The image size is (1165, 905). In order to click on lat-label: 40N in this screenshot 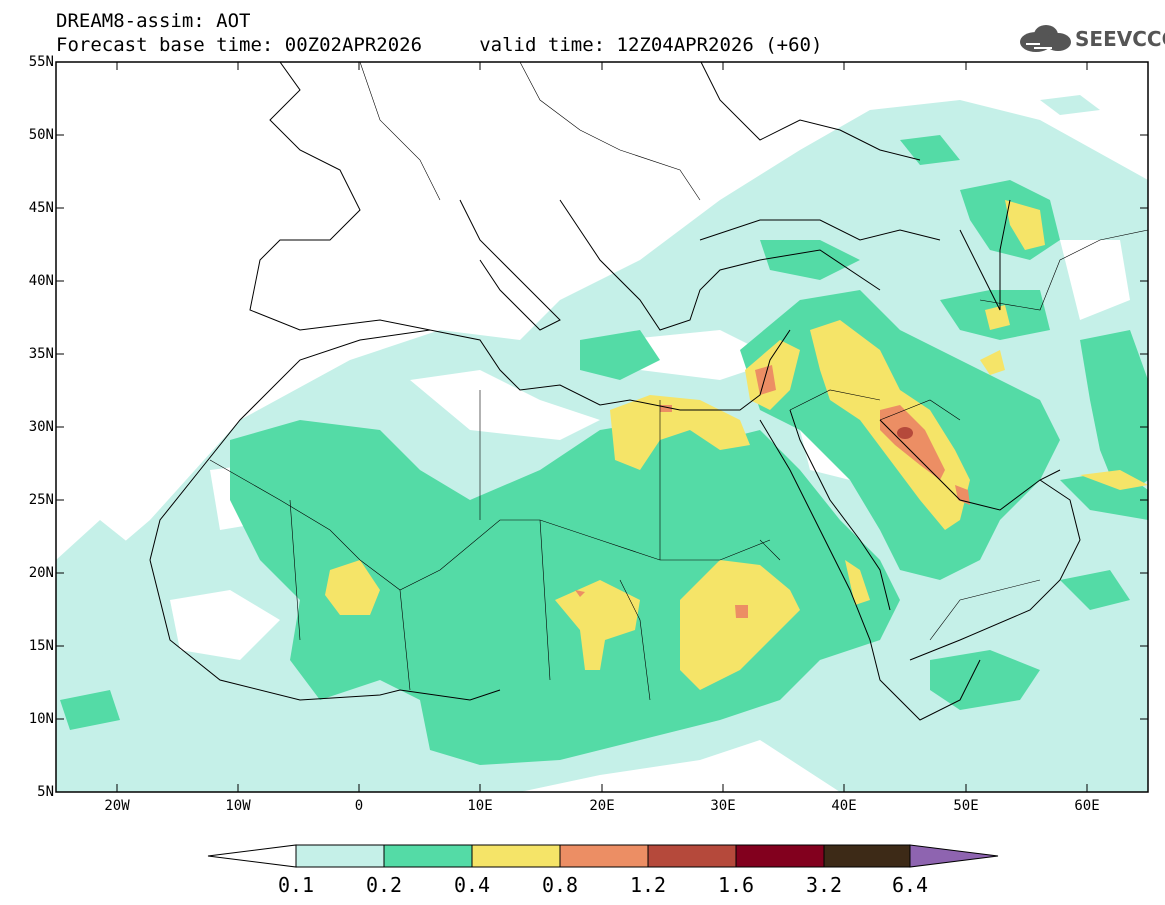, I will do `click(41, 281)`.